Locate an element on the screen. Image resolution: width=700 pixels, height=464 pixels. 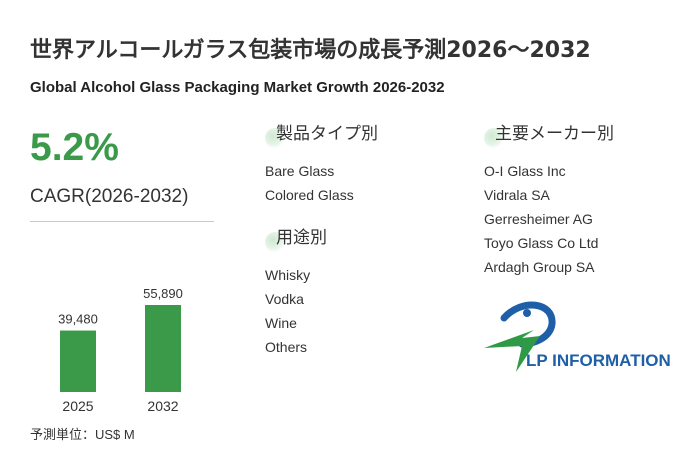
cagr-value: 5.2% is located at coordinates (74, 147).